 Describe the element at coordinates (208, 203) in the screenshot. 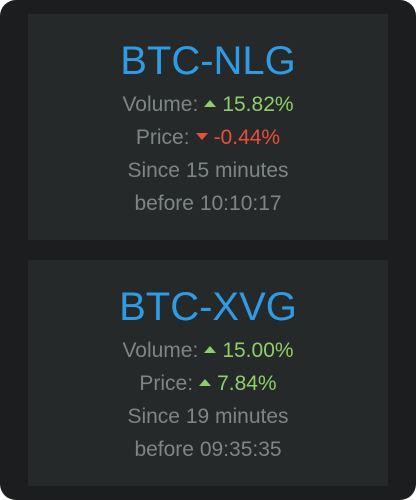

I see `before-time: before 10:10:17` at that location.